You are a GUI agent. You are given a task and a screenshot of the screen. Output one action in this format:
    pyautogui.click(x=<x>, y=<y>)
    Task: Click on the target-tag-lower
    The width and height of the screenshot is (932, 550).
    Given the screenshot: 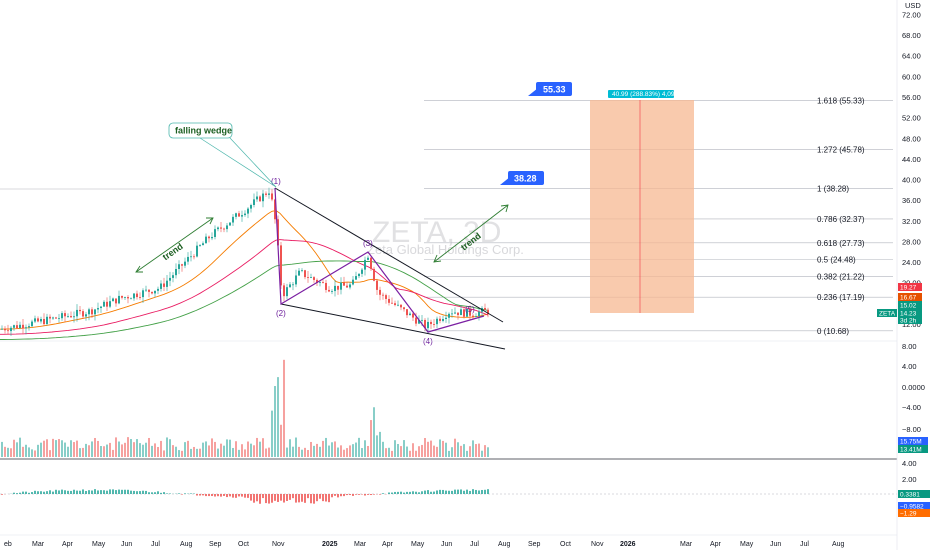 What is the action you would take?
    pyautogui.click(x=526, y=178)
    